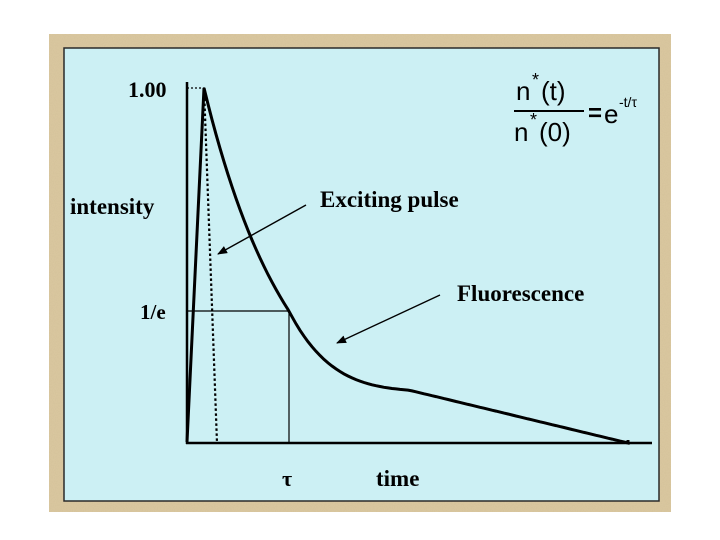 Image resolution: width=720 pixels, height=540 pixels. I want to click on tick-label-1-00: 1.00, so click(147, 89).